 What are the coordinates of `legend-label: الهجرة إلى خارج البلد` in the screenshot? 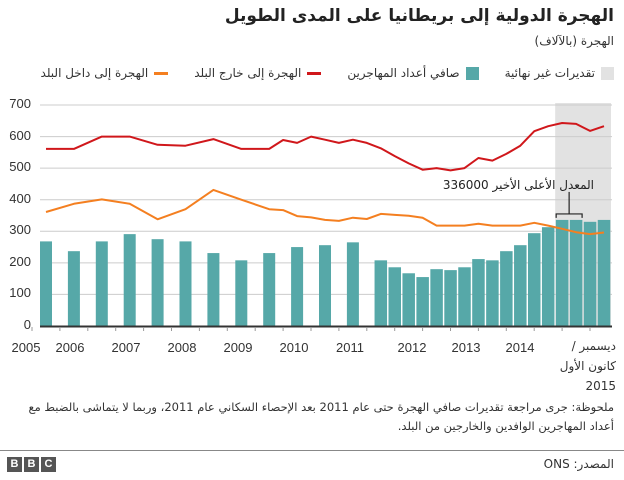 It's located at (248, 73).